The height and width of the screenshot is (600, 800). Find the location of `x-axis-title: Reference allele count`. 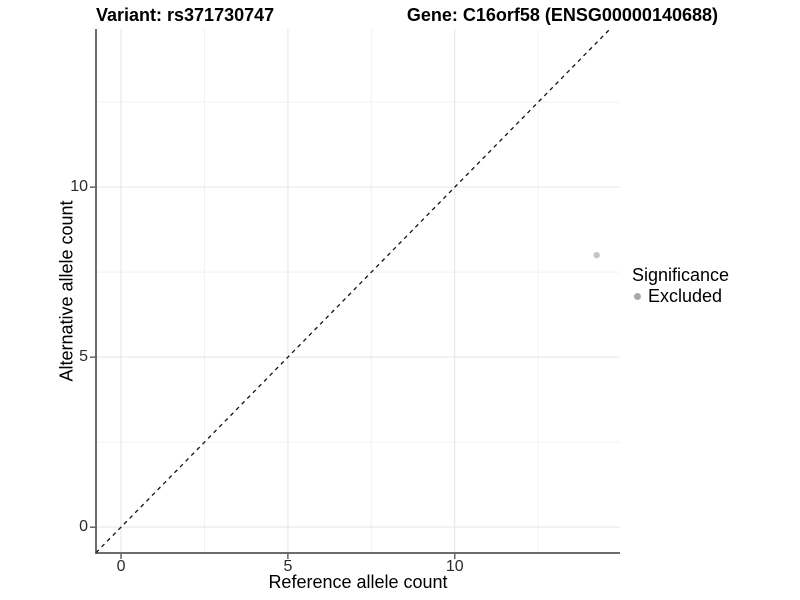

x-axis-title: Reference allele count is located at coordinates (358, 582).